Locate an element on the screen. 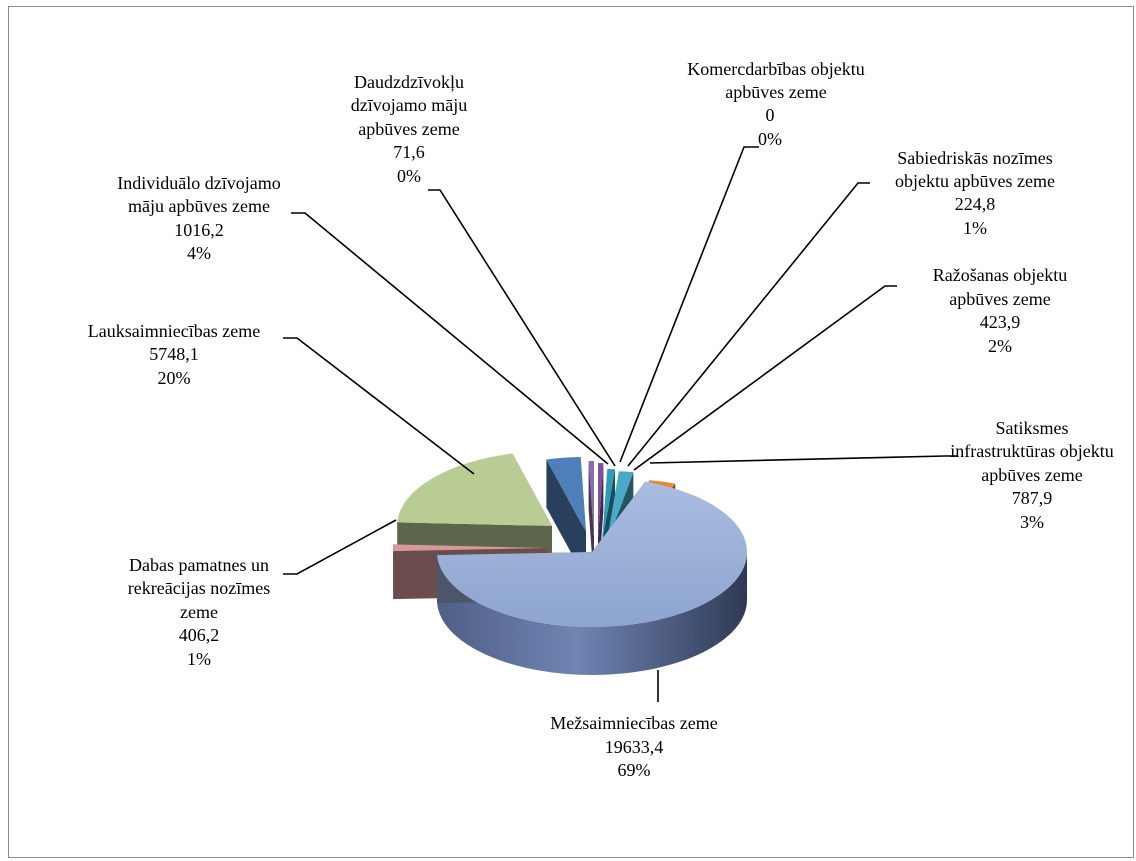 The image size is (1136, 861). label-satiksm-value: 787,9 is located at coordinates (1032, 498).